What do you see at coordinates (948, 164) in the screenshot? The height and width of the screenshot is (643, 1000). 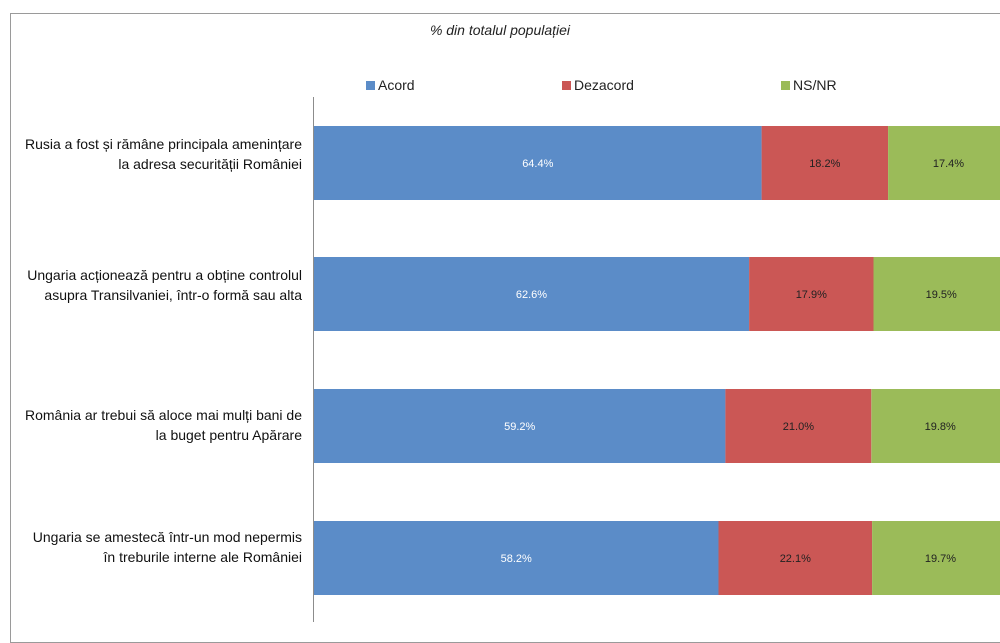 I see `data-label-nsnr-1: 17.4%` at bounding box center [948, 164].